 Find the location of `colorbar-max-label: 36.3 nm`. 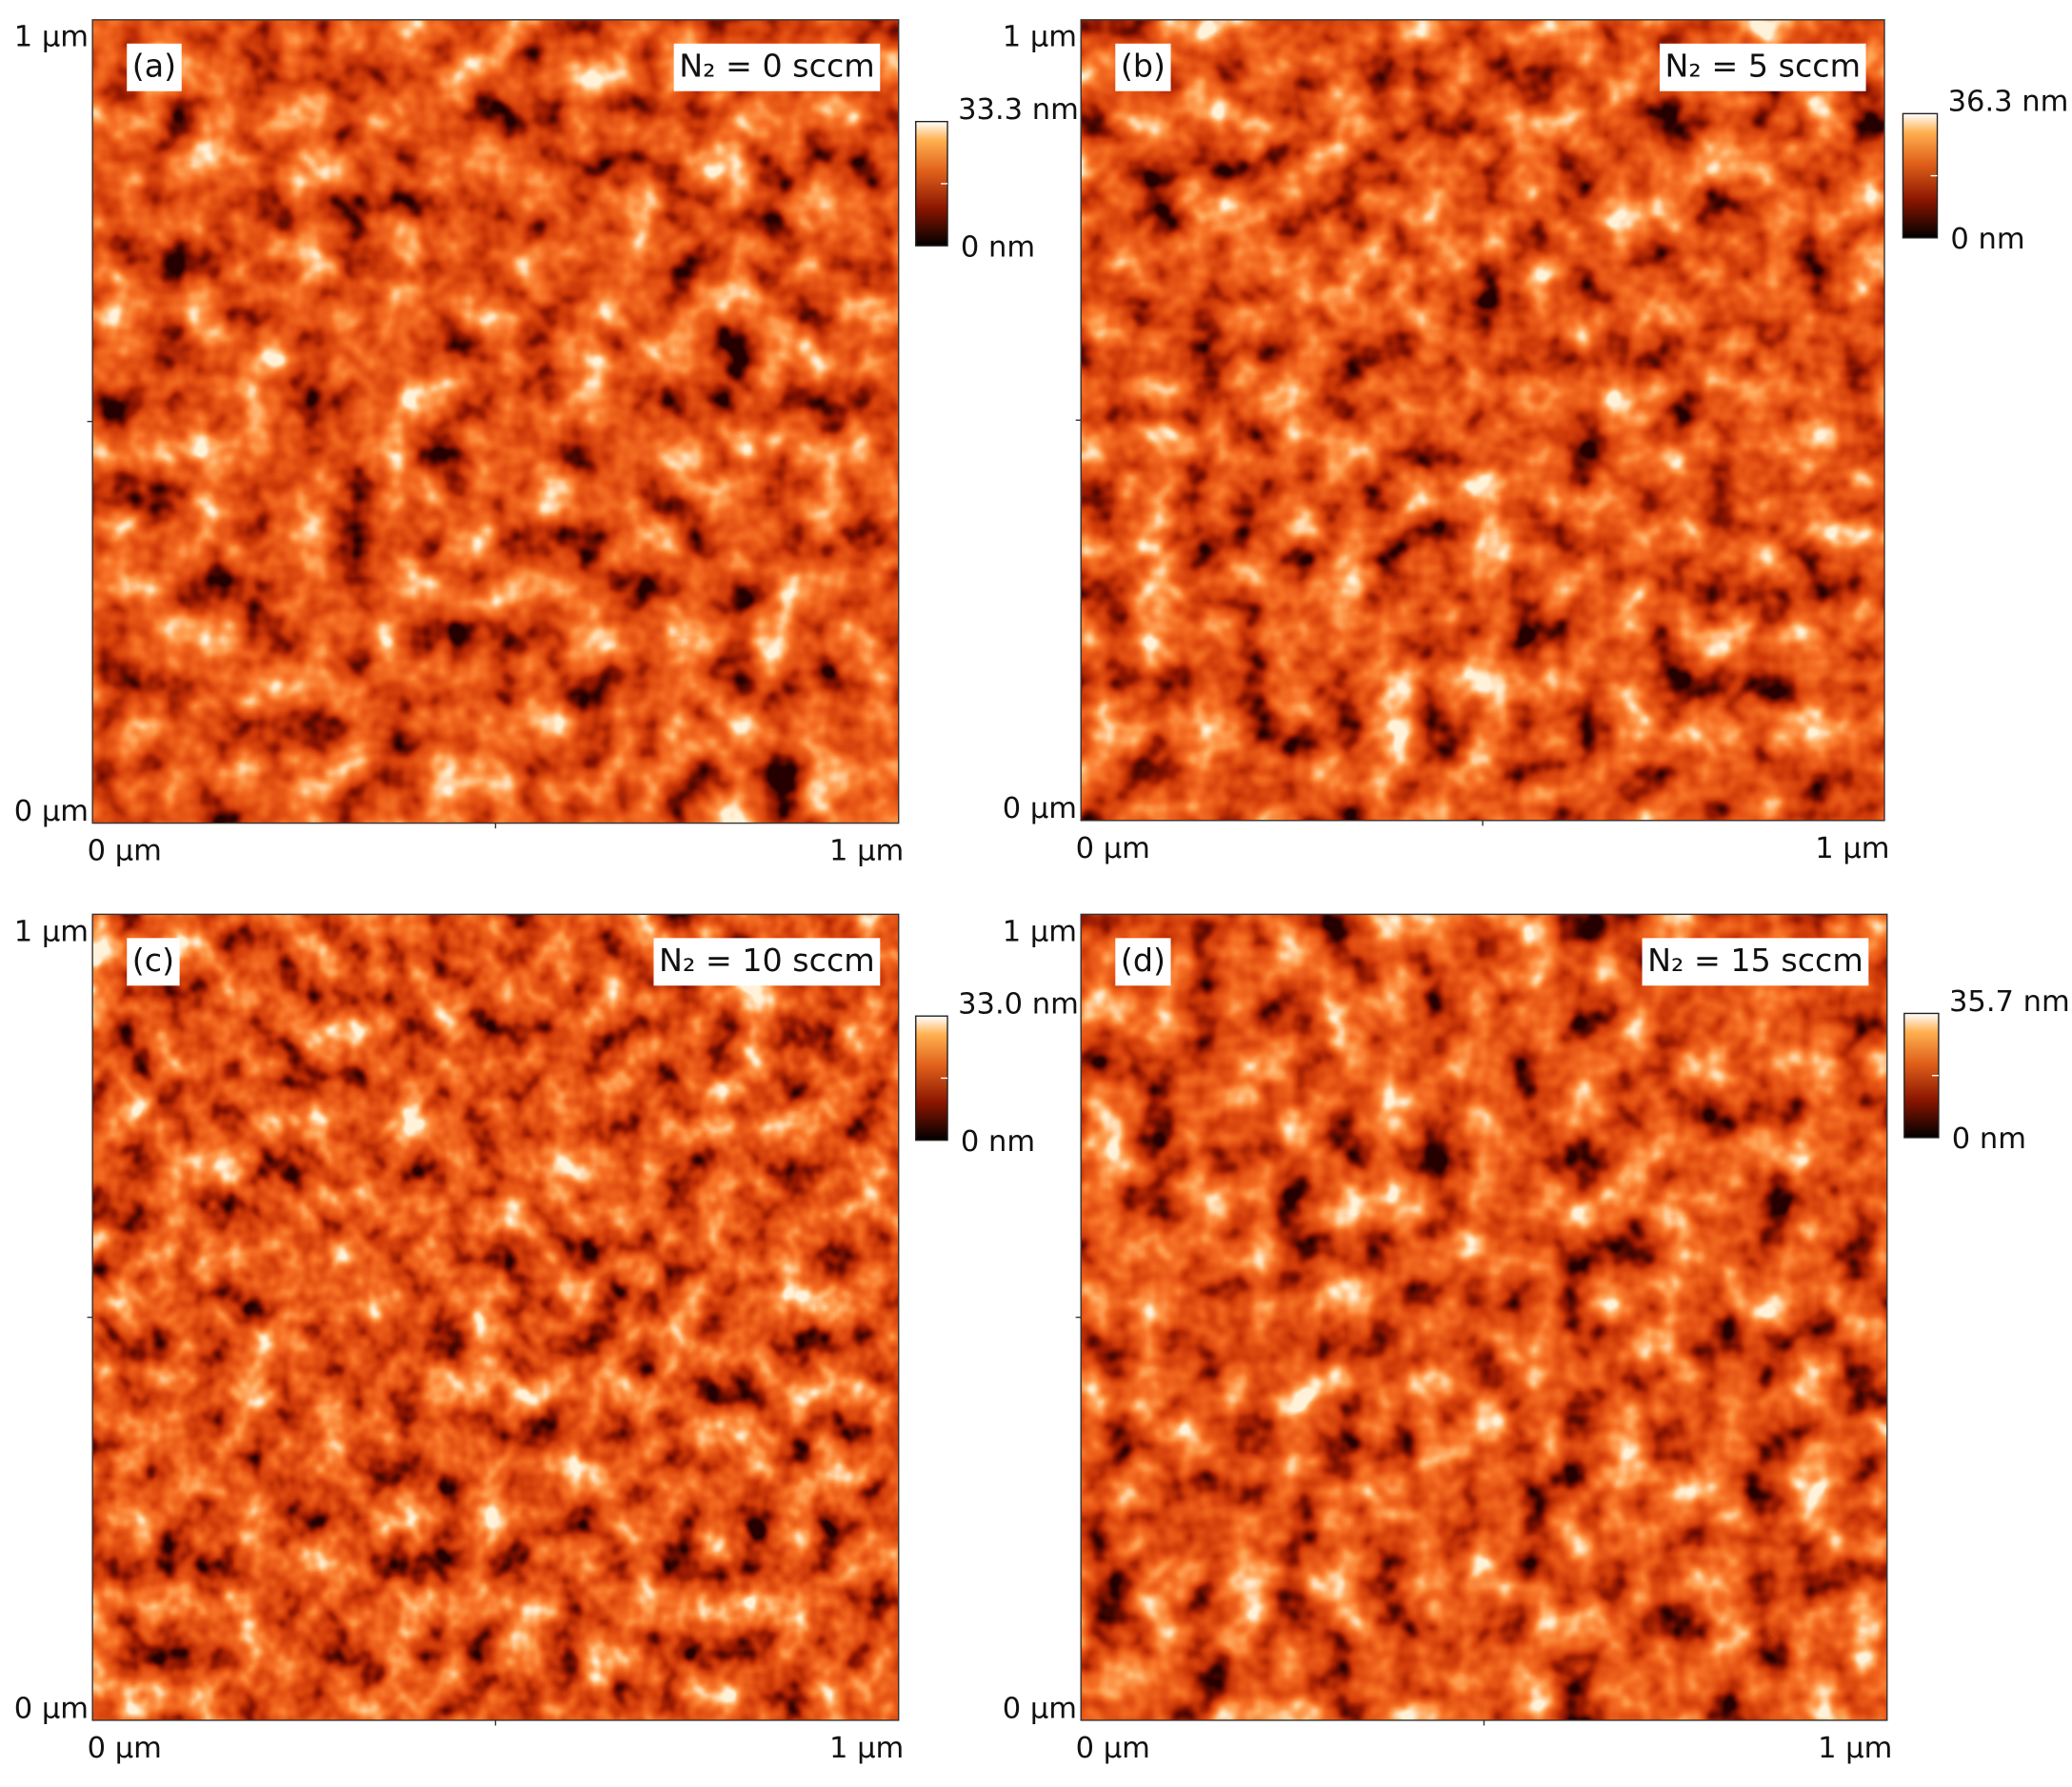

colorbar-max-label: 36.3 nm is located at coordinates (2008, 102).